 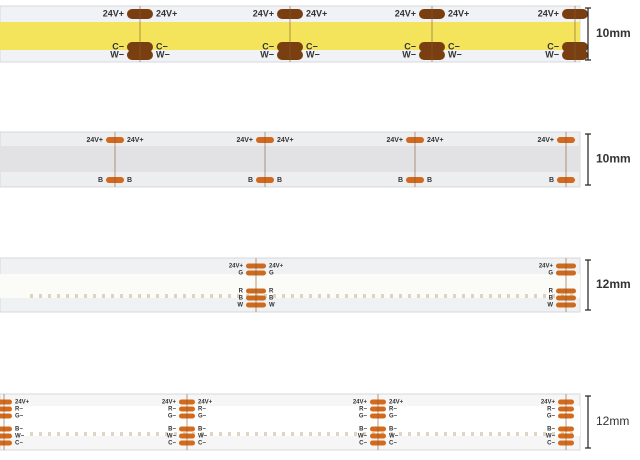 What do you see at coordinates (172, 417) in the screenshot?
I see `pad-label: G−` at bounding box center [172, 417].